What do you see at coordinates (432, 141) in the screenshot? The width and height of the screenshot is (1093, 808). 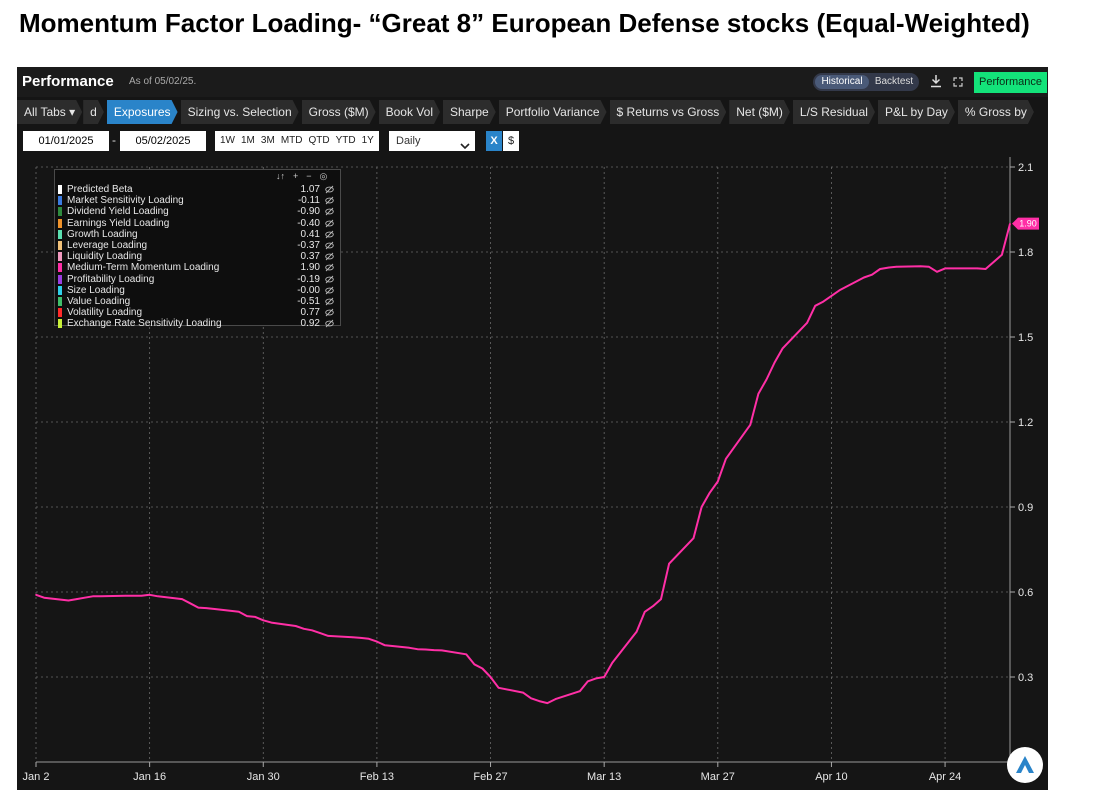 I see `frequency-select: Daily` at bounding box center [432, 141].